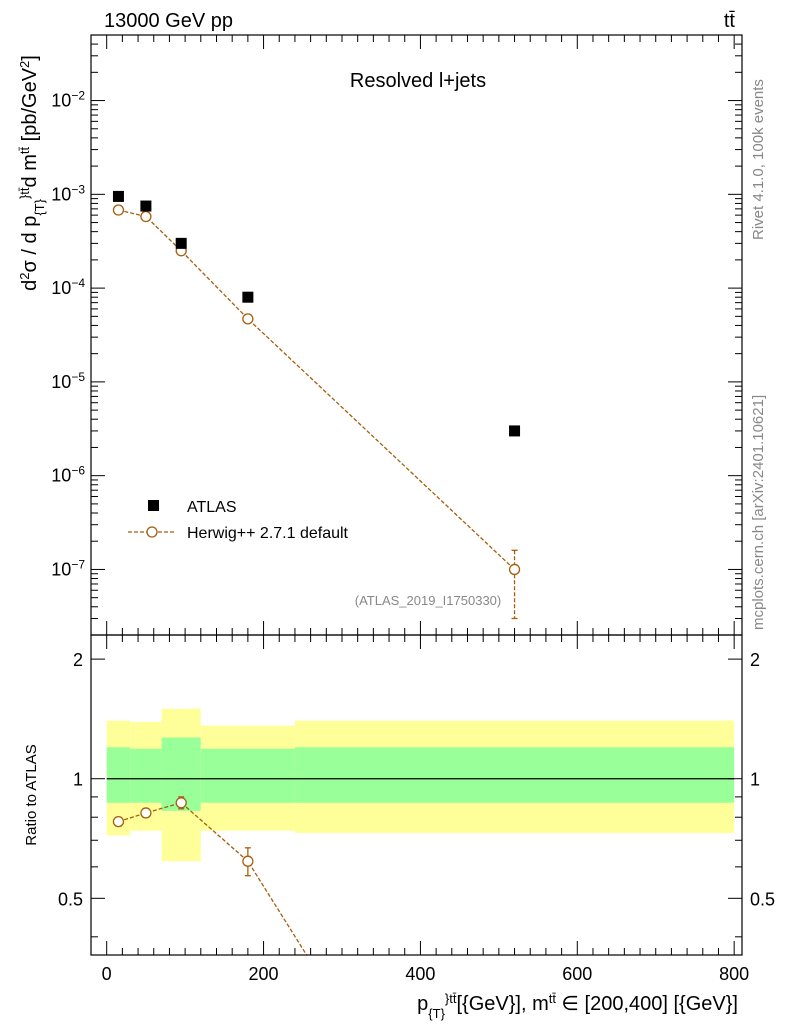  Describe the element at coordinates (213, 879) in the screenshot. I see `ratio-herwig-line` at that location.